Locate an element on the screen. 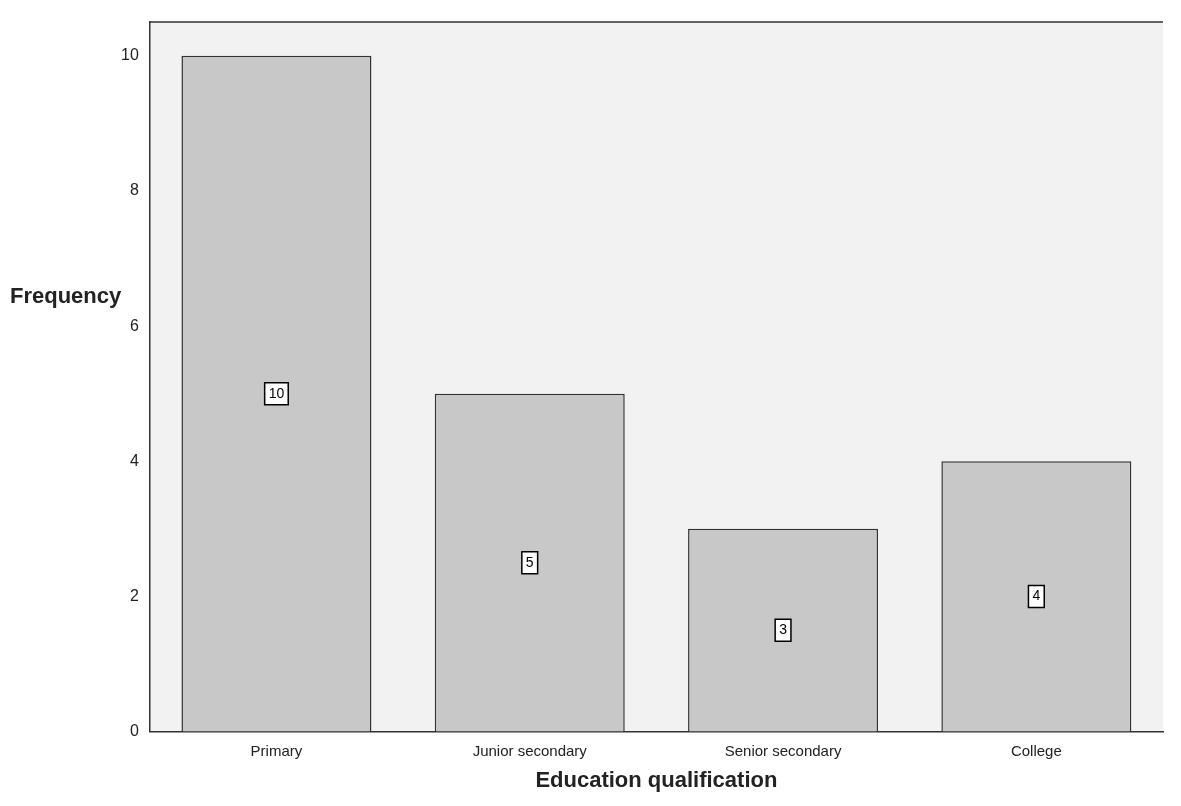  x-tick-label: Senior secondary is located at coordinates (783, 750).